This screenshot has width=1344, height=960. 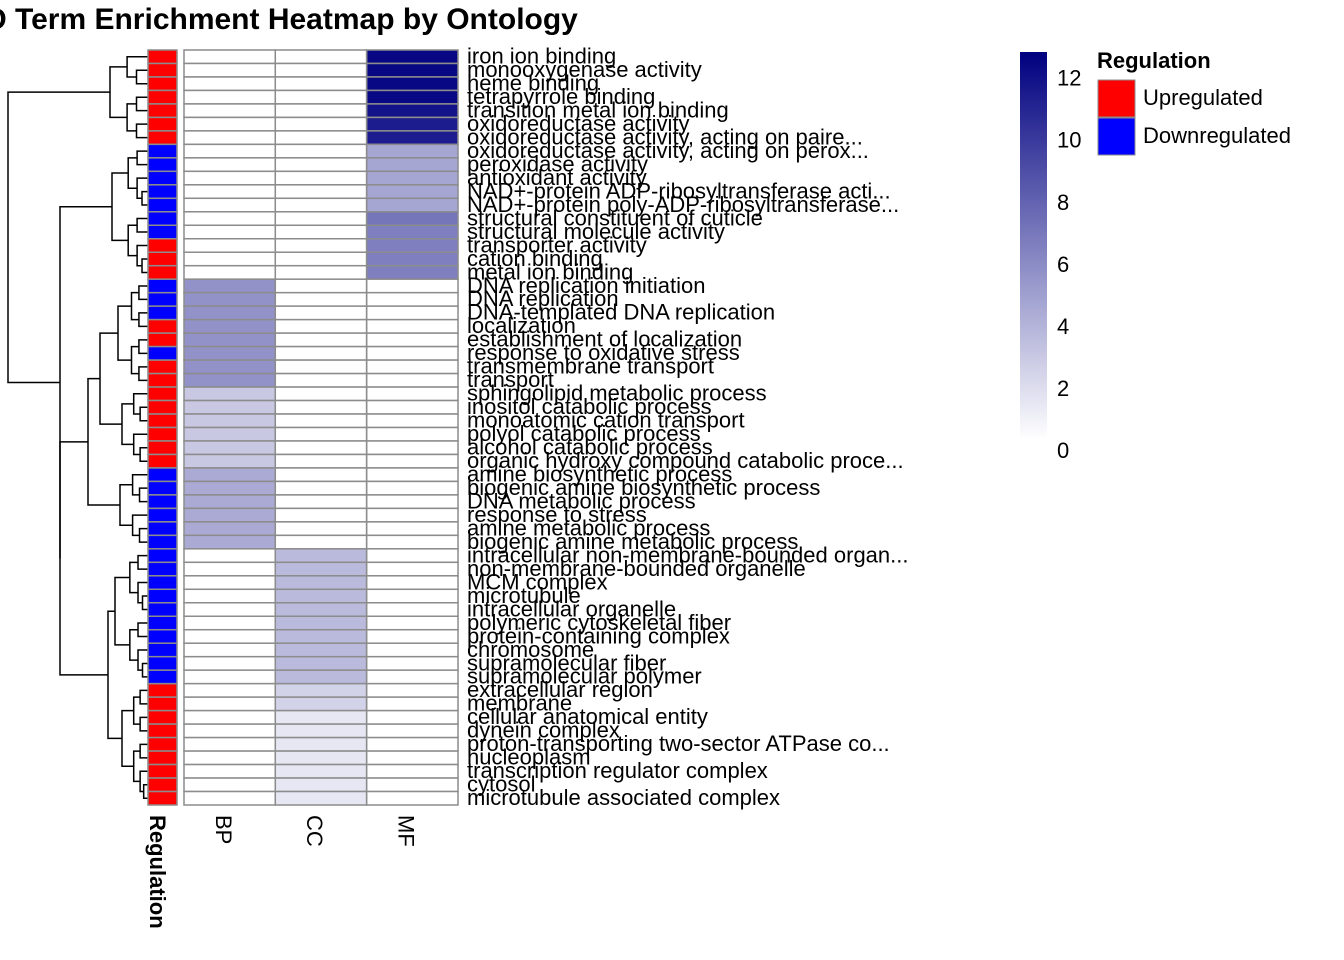 What do you see at coordinates (77, 427) in the screenshot?
I see `dendrogram` at bounding box center [77, 427].